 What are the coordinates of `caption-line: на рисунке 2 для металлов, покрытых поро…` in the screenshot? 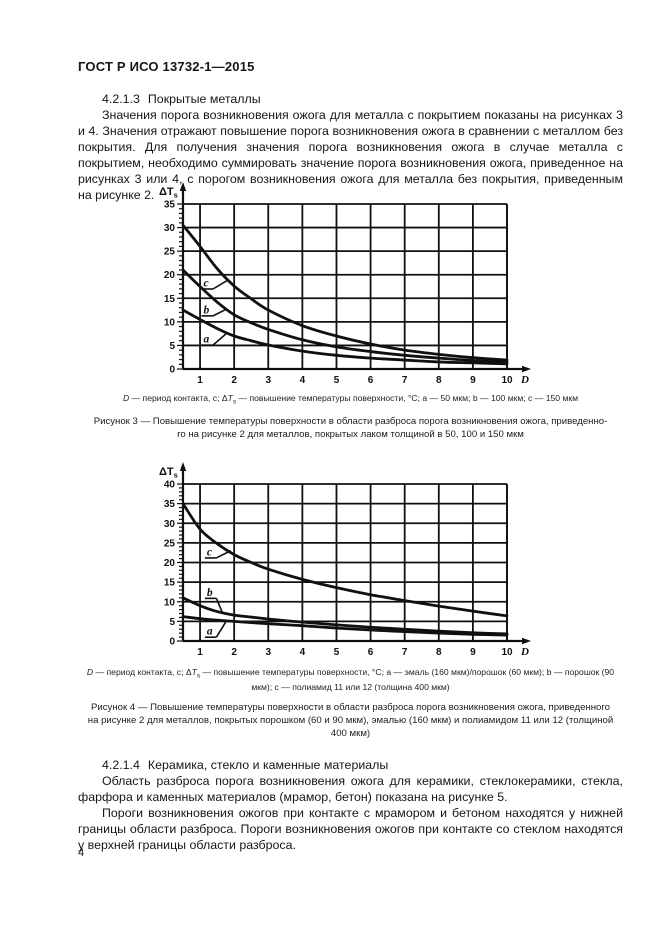 It's located at (350, 720).